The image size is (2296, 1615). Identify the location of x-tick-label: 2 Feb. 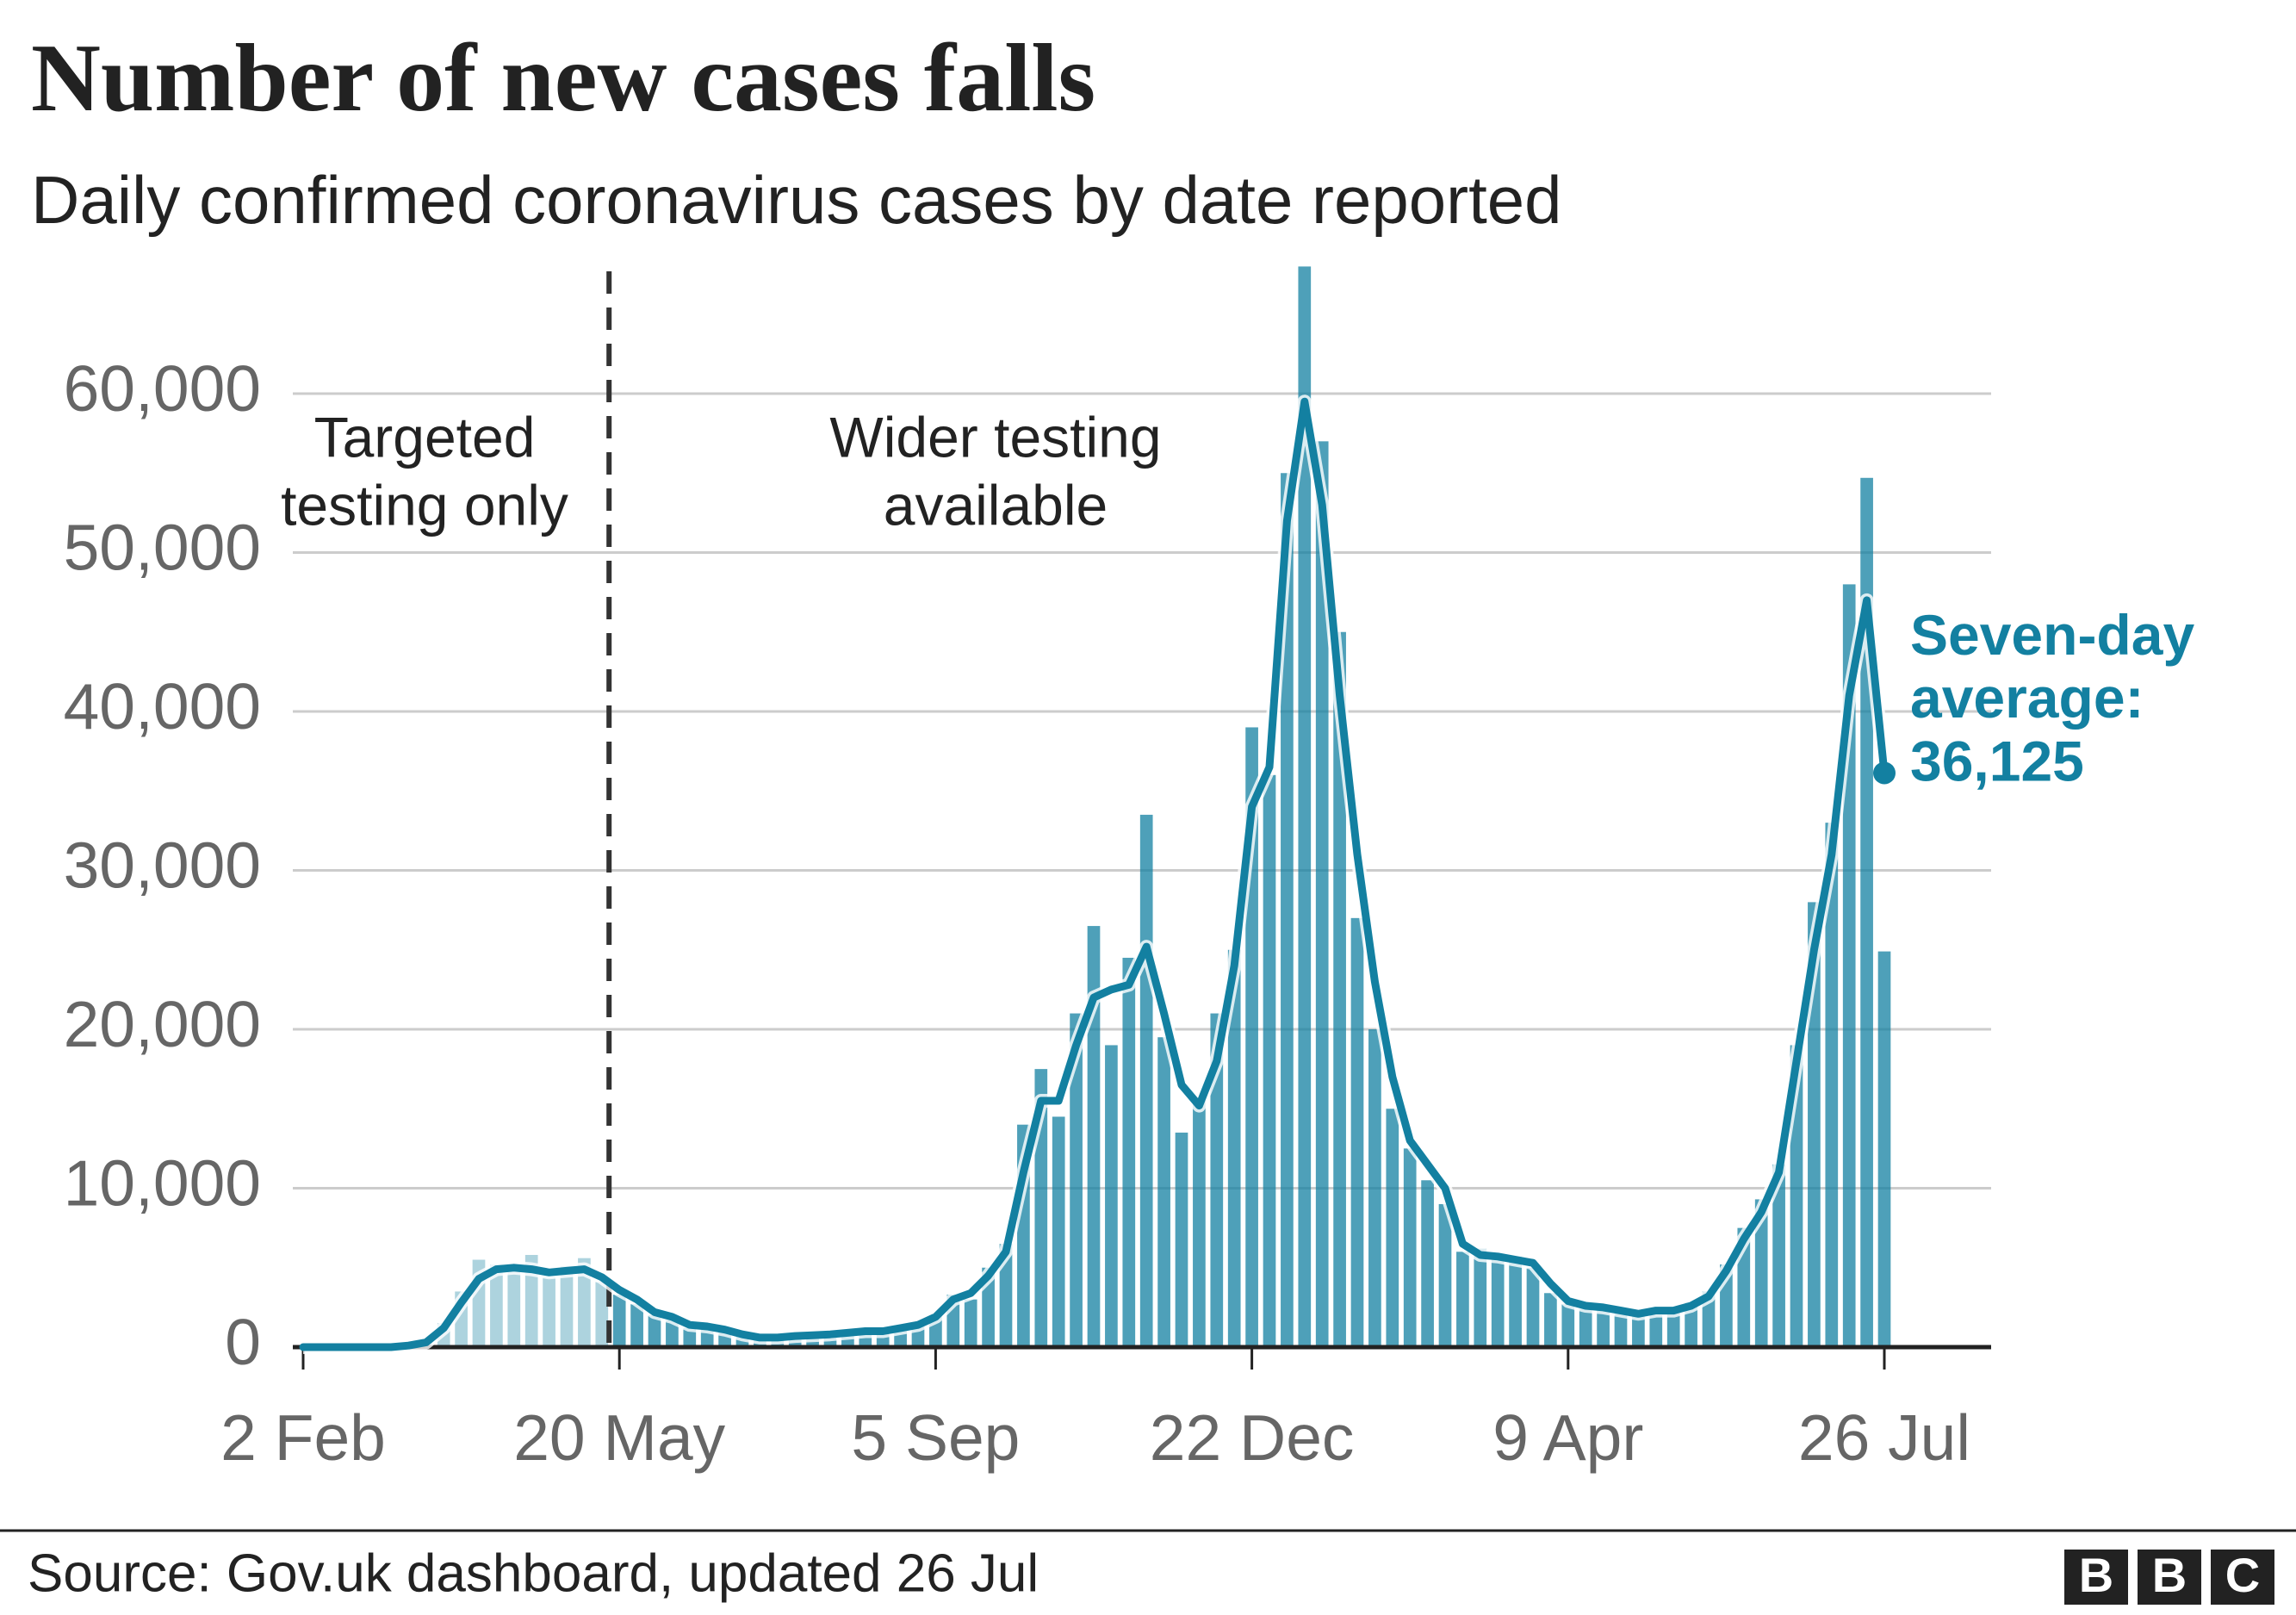
(303, 1437).